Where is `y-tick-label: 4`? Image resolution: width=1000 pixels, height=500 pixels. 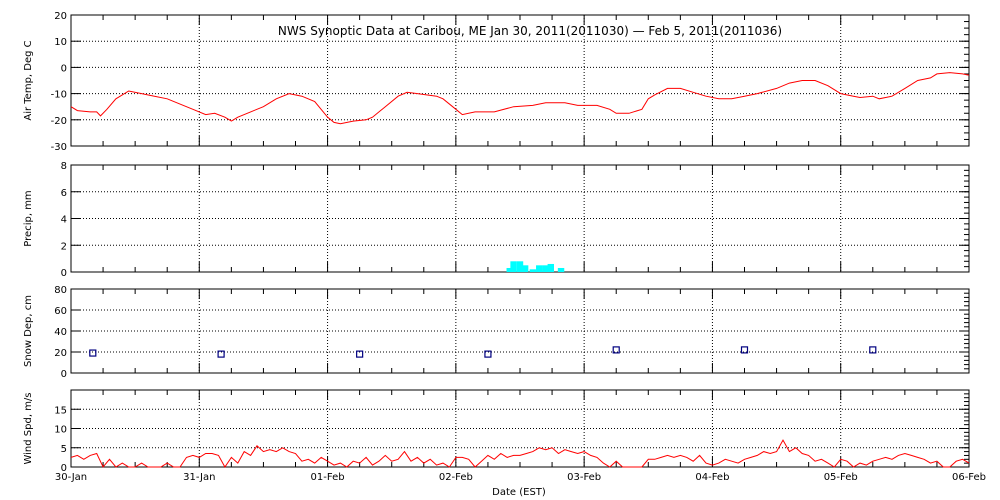 y-tick-label: 4 is located at coordinates (64, 220).